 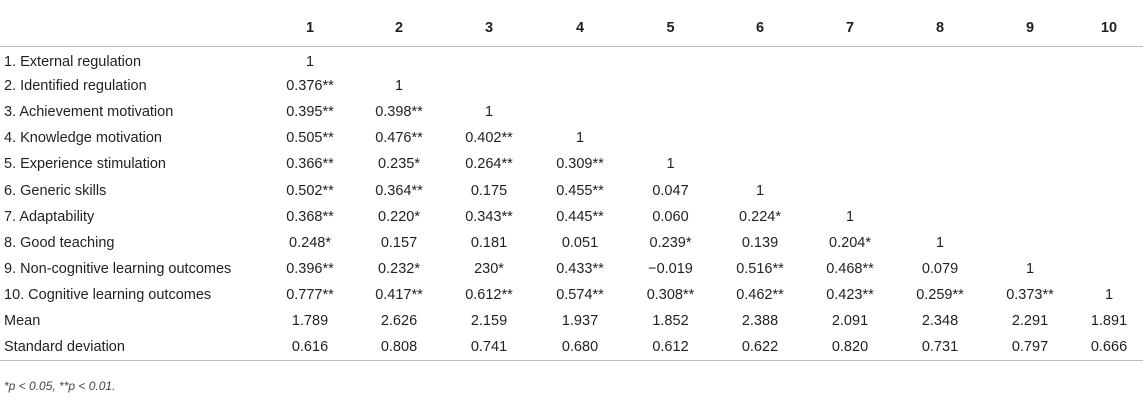 What do you see at coordinates (580, 348) in the screenshot?
I see `table-cell: 0.680` at bounding box center [580, 348].